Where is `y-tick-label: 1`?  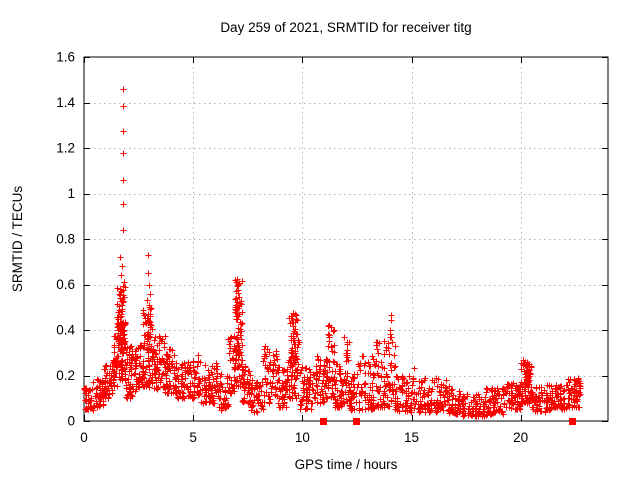 y-tick-label: 1 is located at coordinates (71, 193).